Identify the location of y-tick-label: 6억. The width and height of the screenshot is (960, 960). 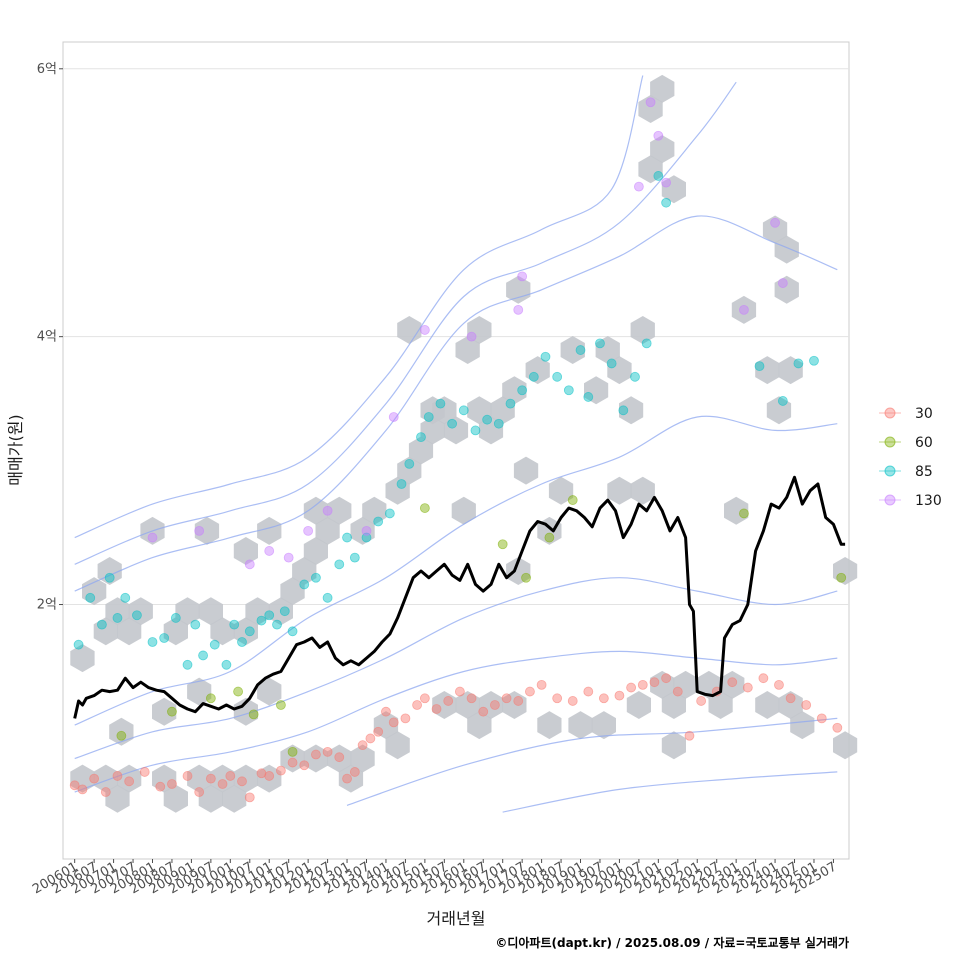
(47, 69).